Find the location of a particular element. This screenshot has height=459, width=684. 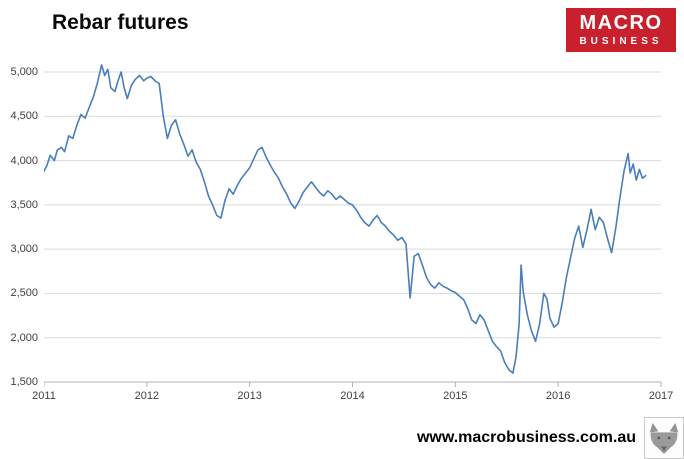

y-axis-label: 3,000 is located at coordinates (24, 249).